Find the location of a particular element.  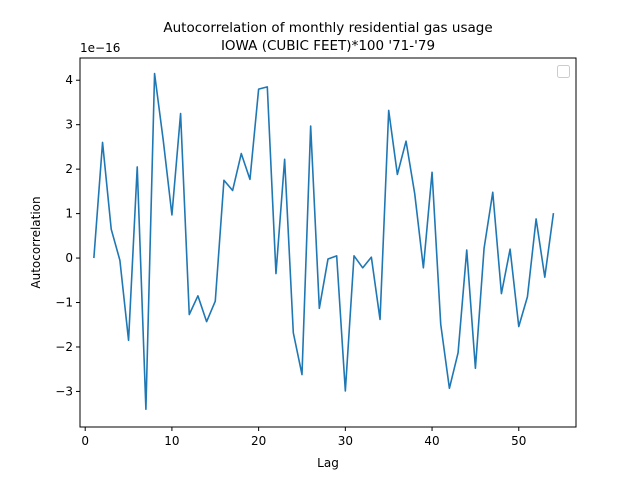

y-tick-label: −3 is located at coordinates (64, 391).